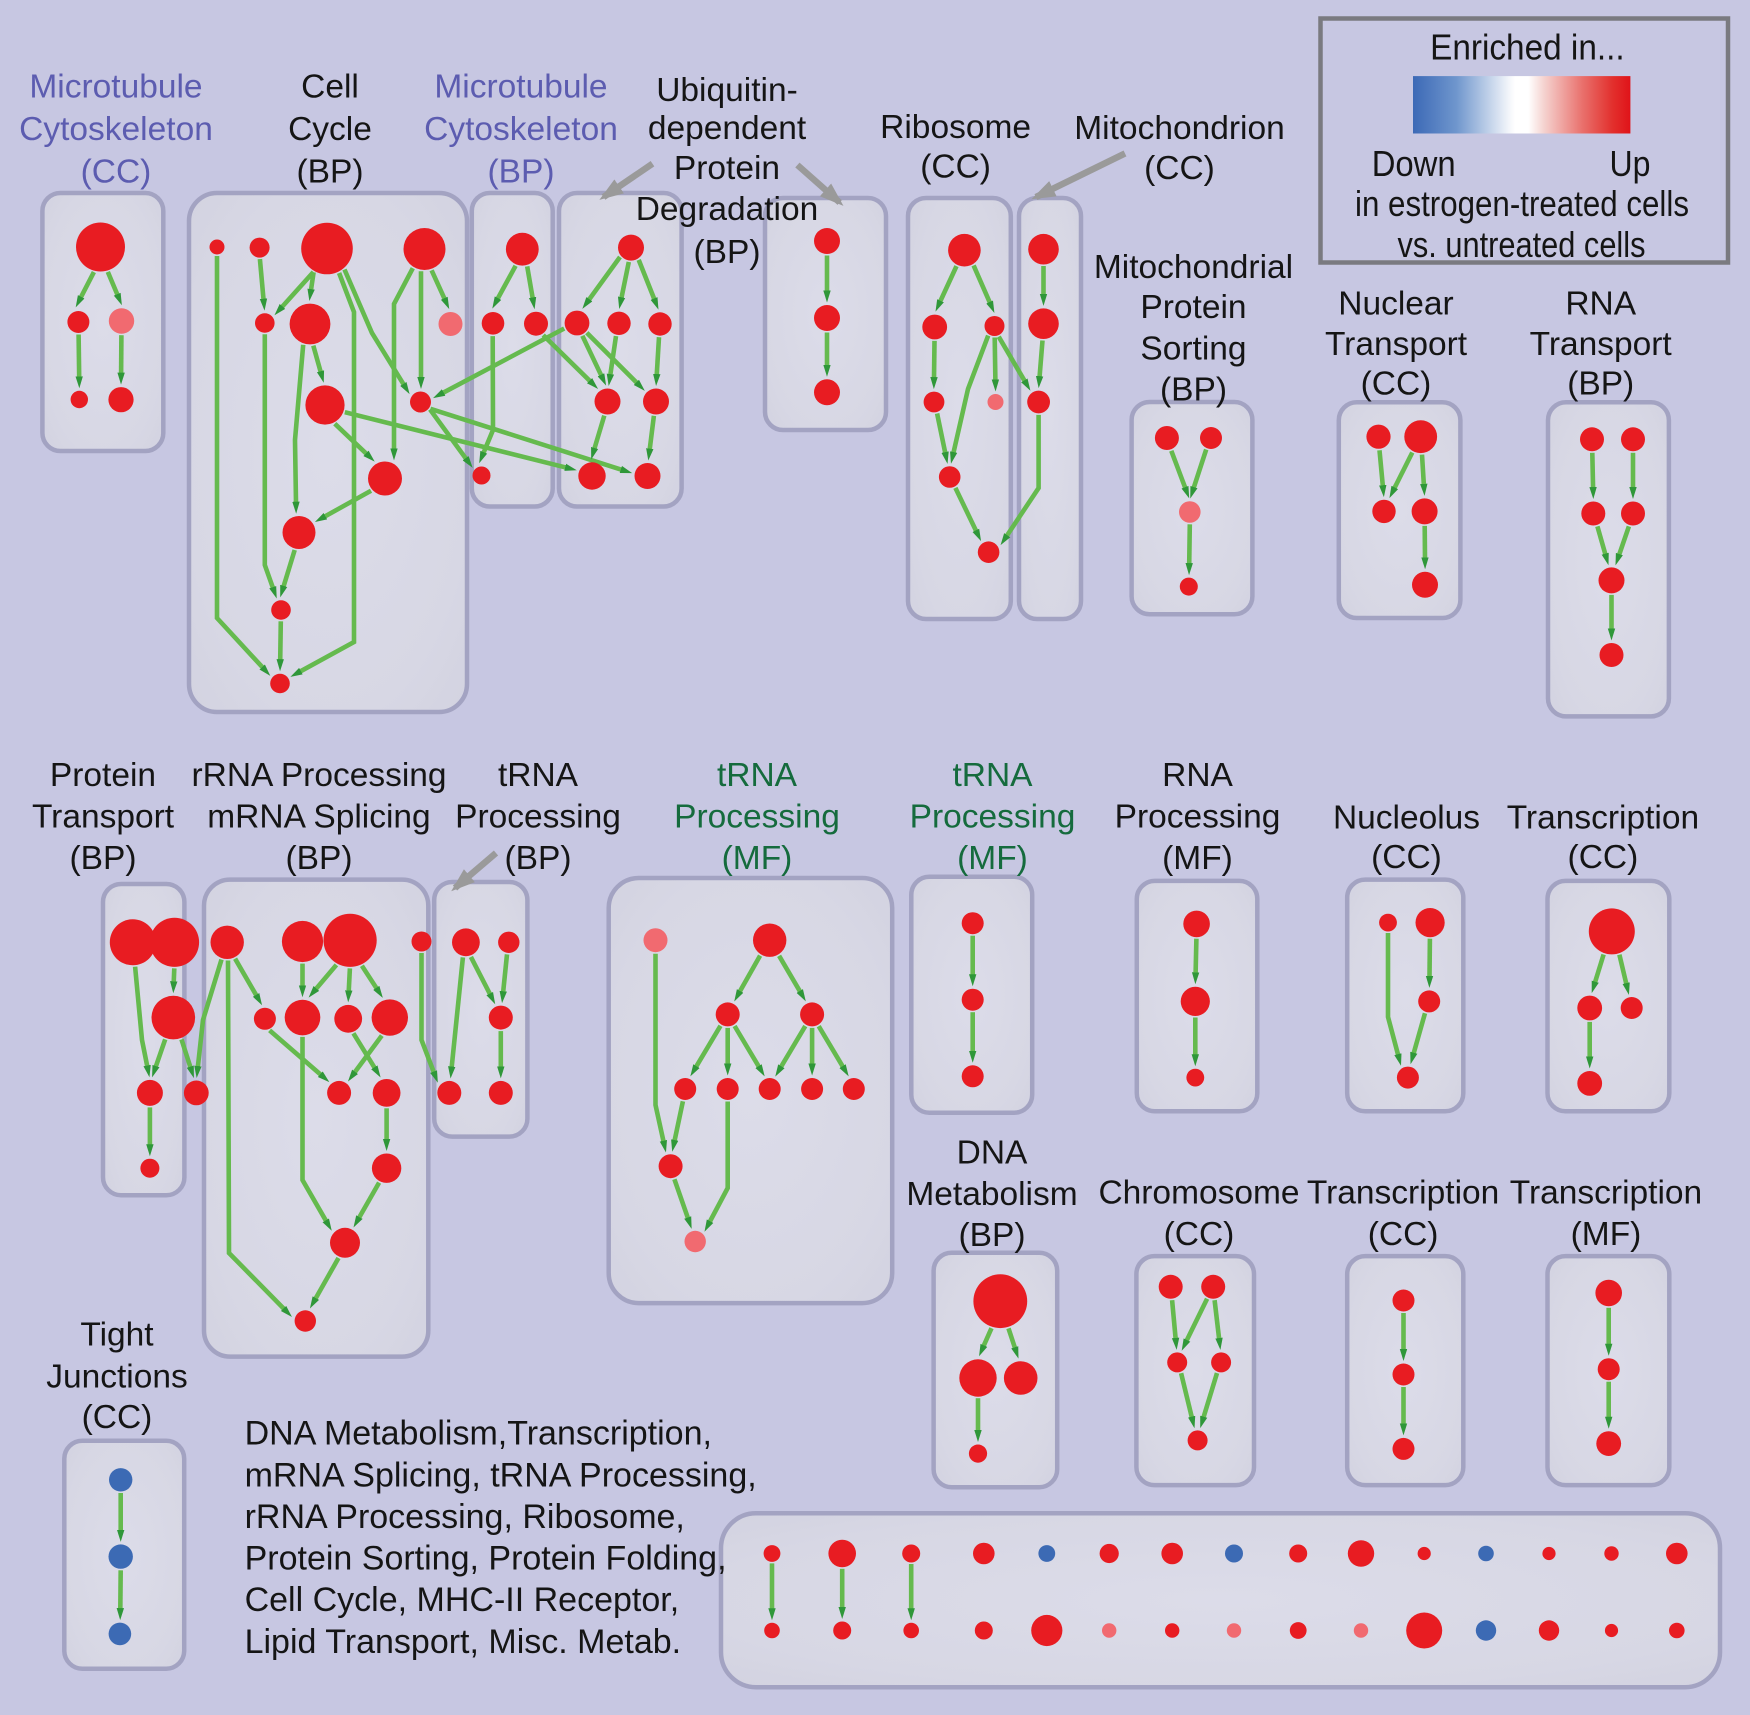  I want to click on svg-text: Up, so click(1630, 163).